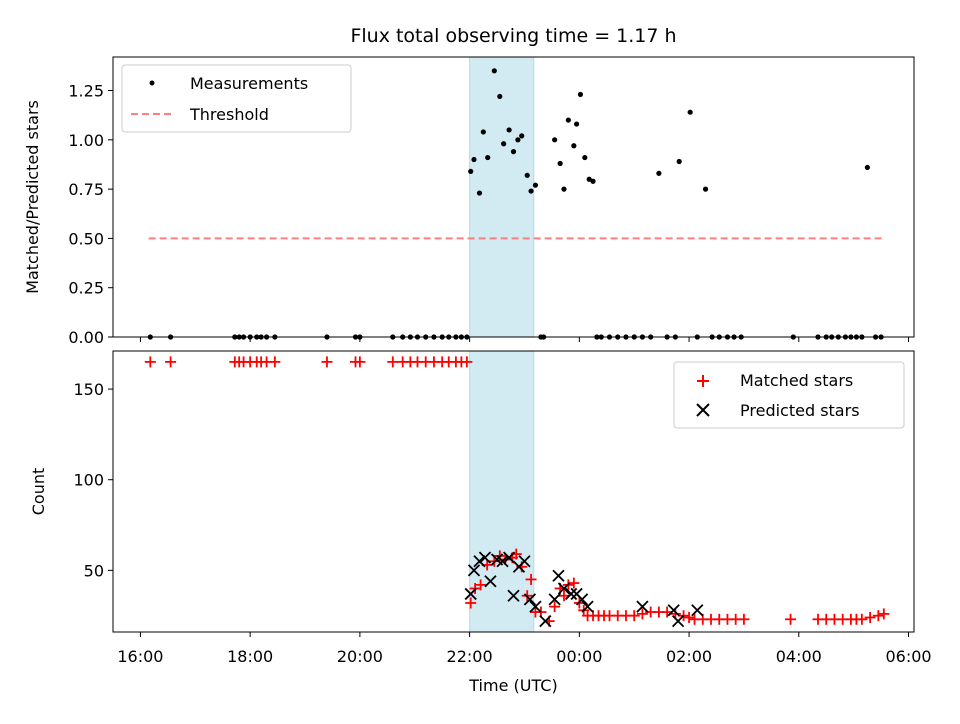 The image size is (960, 724). Describe the element at coordinates (86, 337) in the screenshot. I see `ratio-y-tick-label: 0.00` at that location.